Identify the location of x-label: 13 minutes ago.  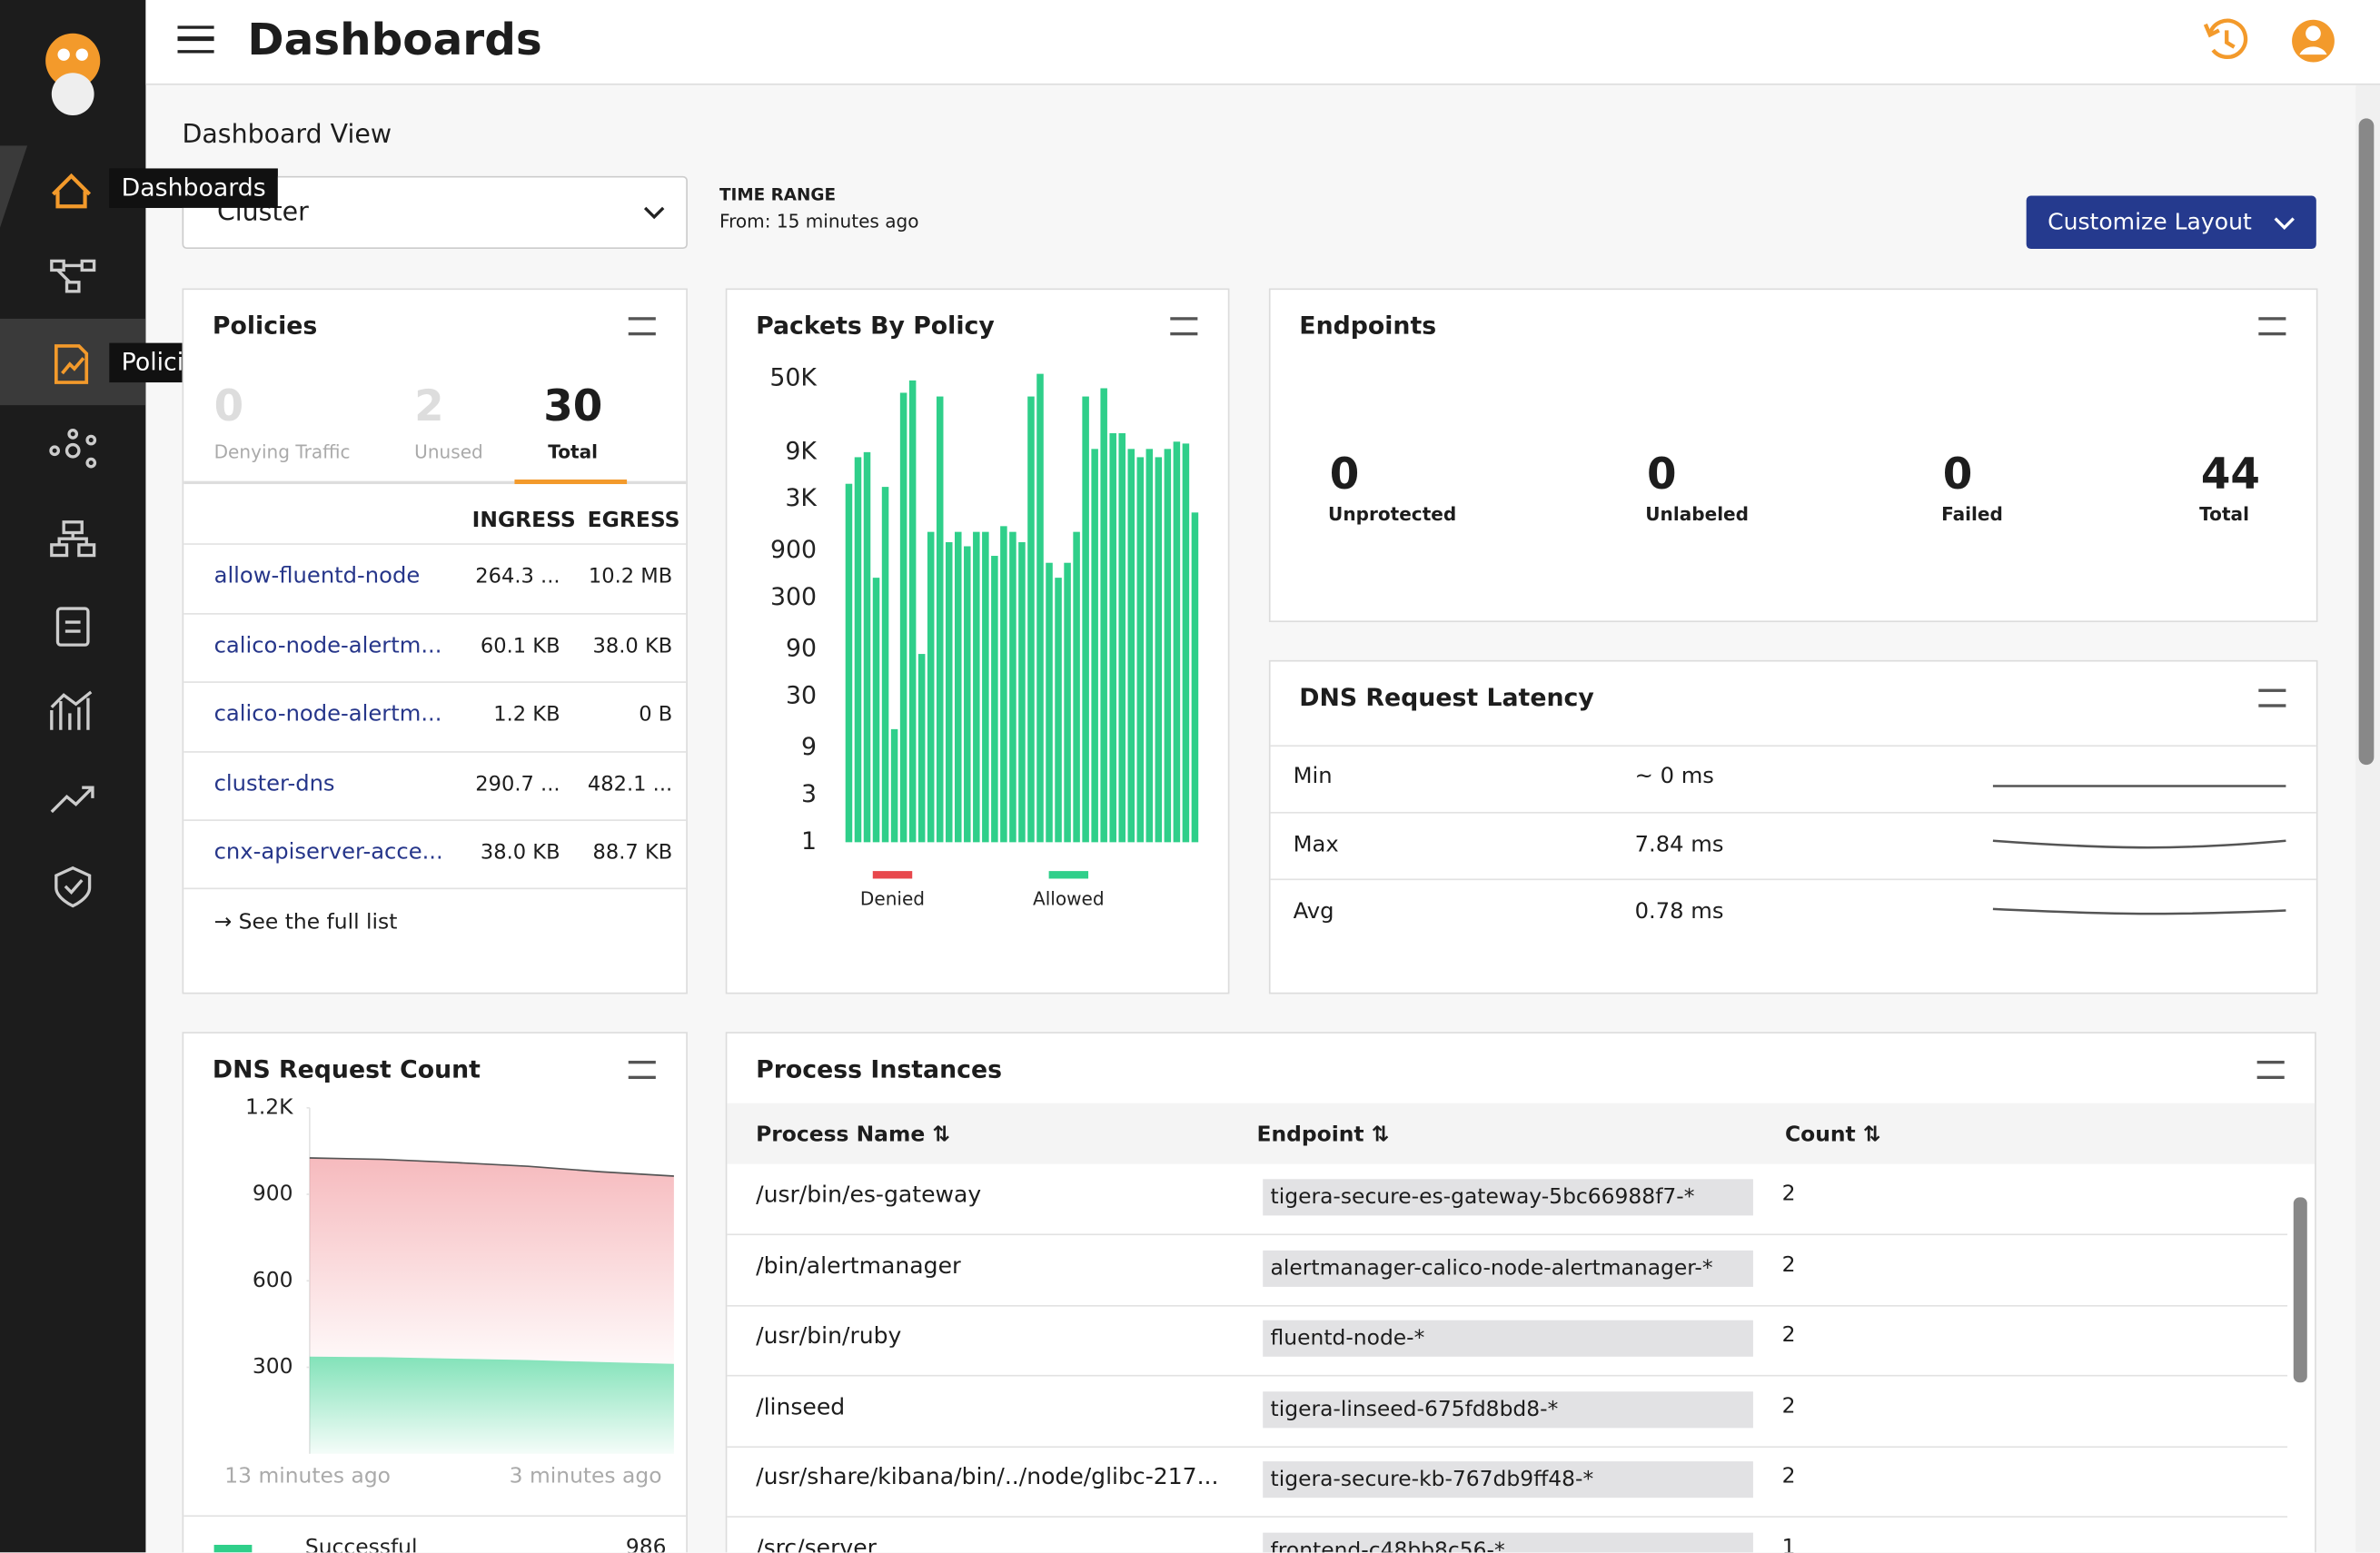
(307, 1475).